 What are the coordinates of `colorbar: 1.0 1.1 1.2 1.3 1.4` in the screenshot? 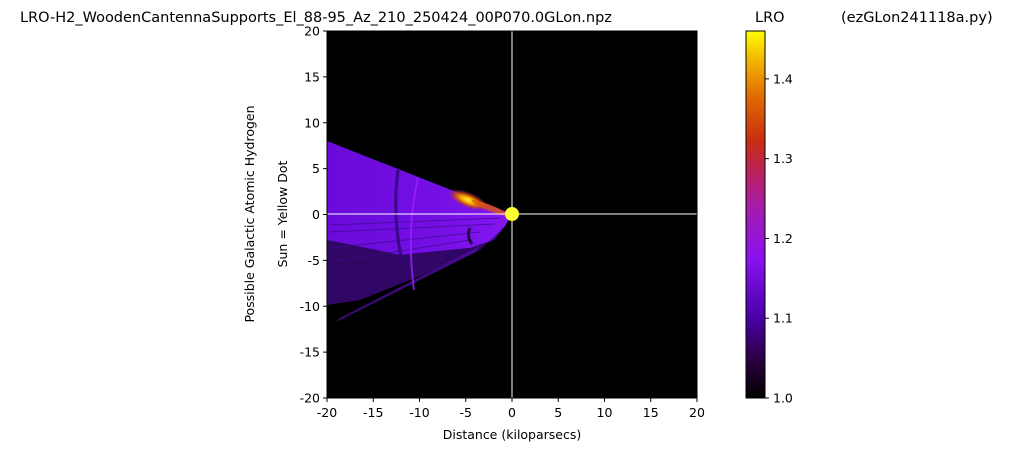 It's located at (769, 218).